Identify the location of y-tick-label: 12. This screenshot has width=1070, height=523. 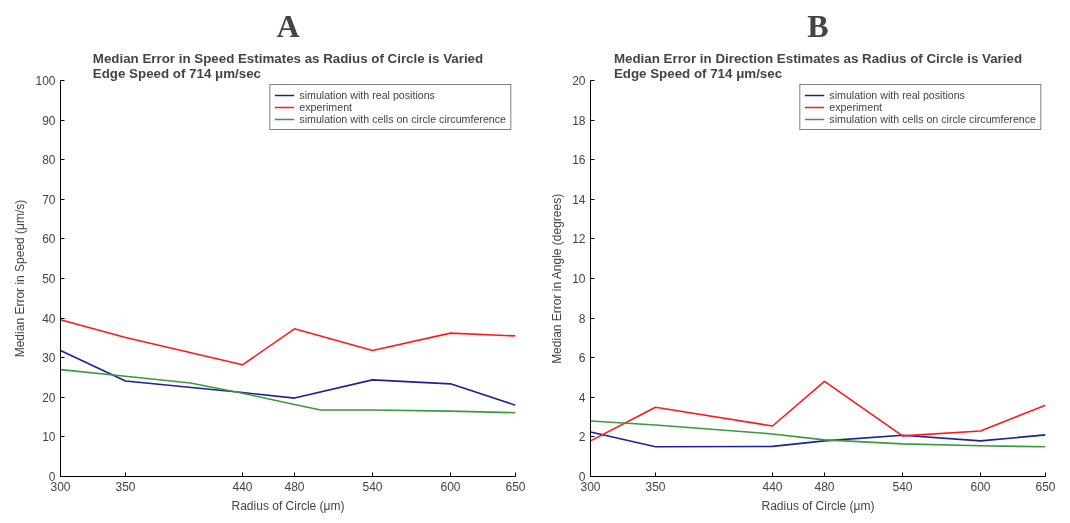
(579, 239).